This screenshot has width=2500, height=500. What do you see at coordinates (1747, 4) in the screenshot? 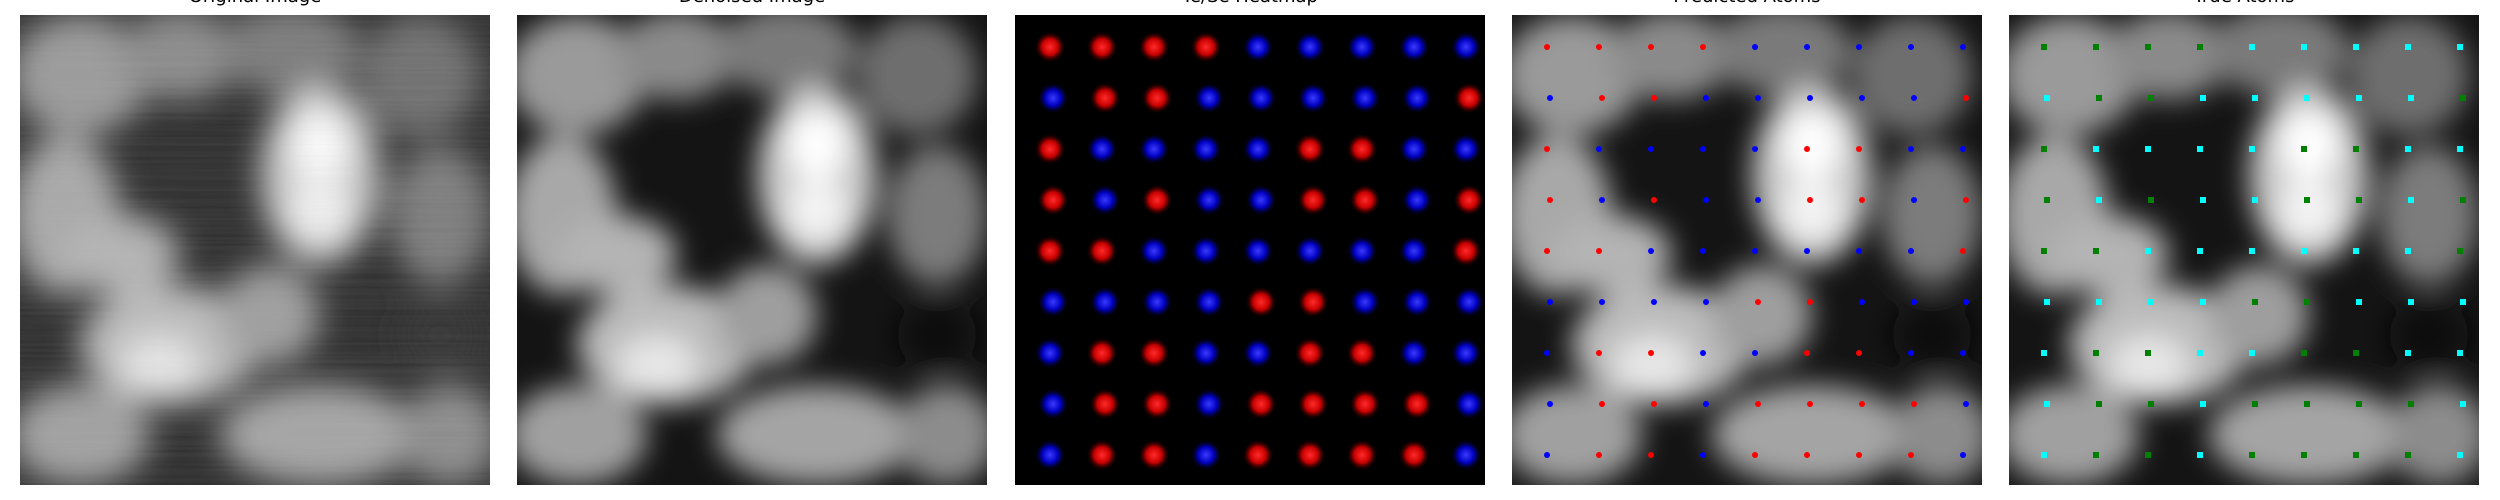
I see `panel-title: Predicted Atoms` at bounding box center [1747, 4].